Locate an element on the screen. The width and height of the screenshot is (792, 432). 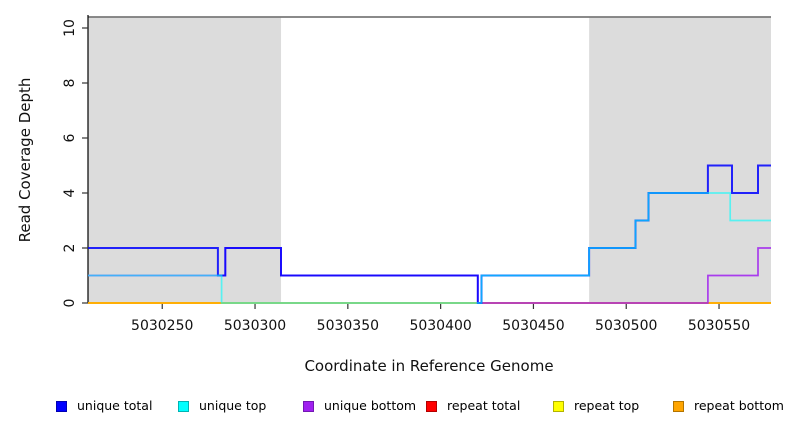
legend-swatch-unique-total is located at coordinates (61, 406).